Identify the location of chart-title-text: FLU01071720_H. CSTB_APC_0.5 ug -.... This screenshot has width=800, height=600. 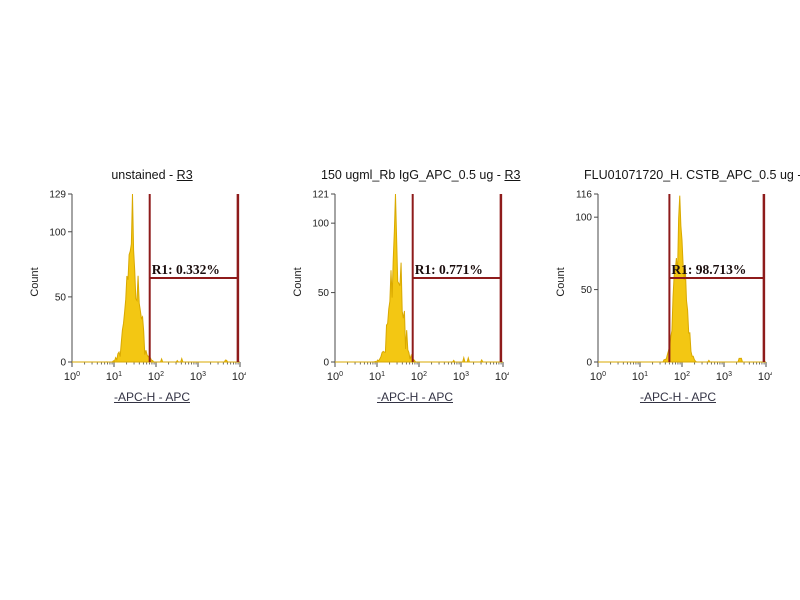
(692, 175).